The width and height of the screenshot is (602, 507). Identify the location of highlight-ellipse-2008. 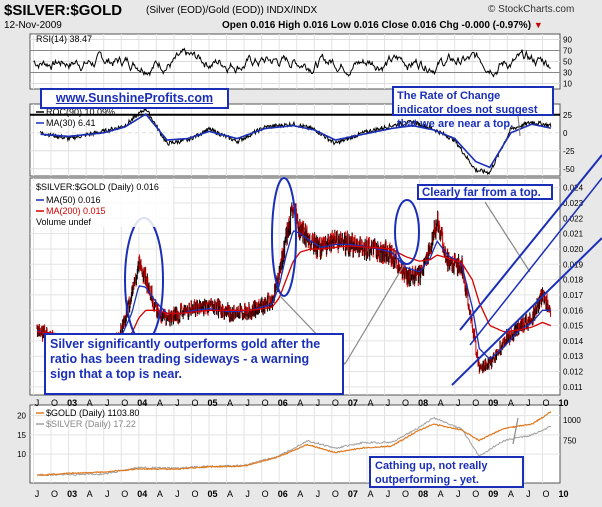
(407, 232).